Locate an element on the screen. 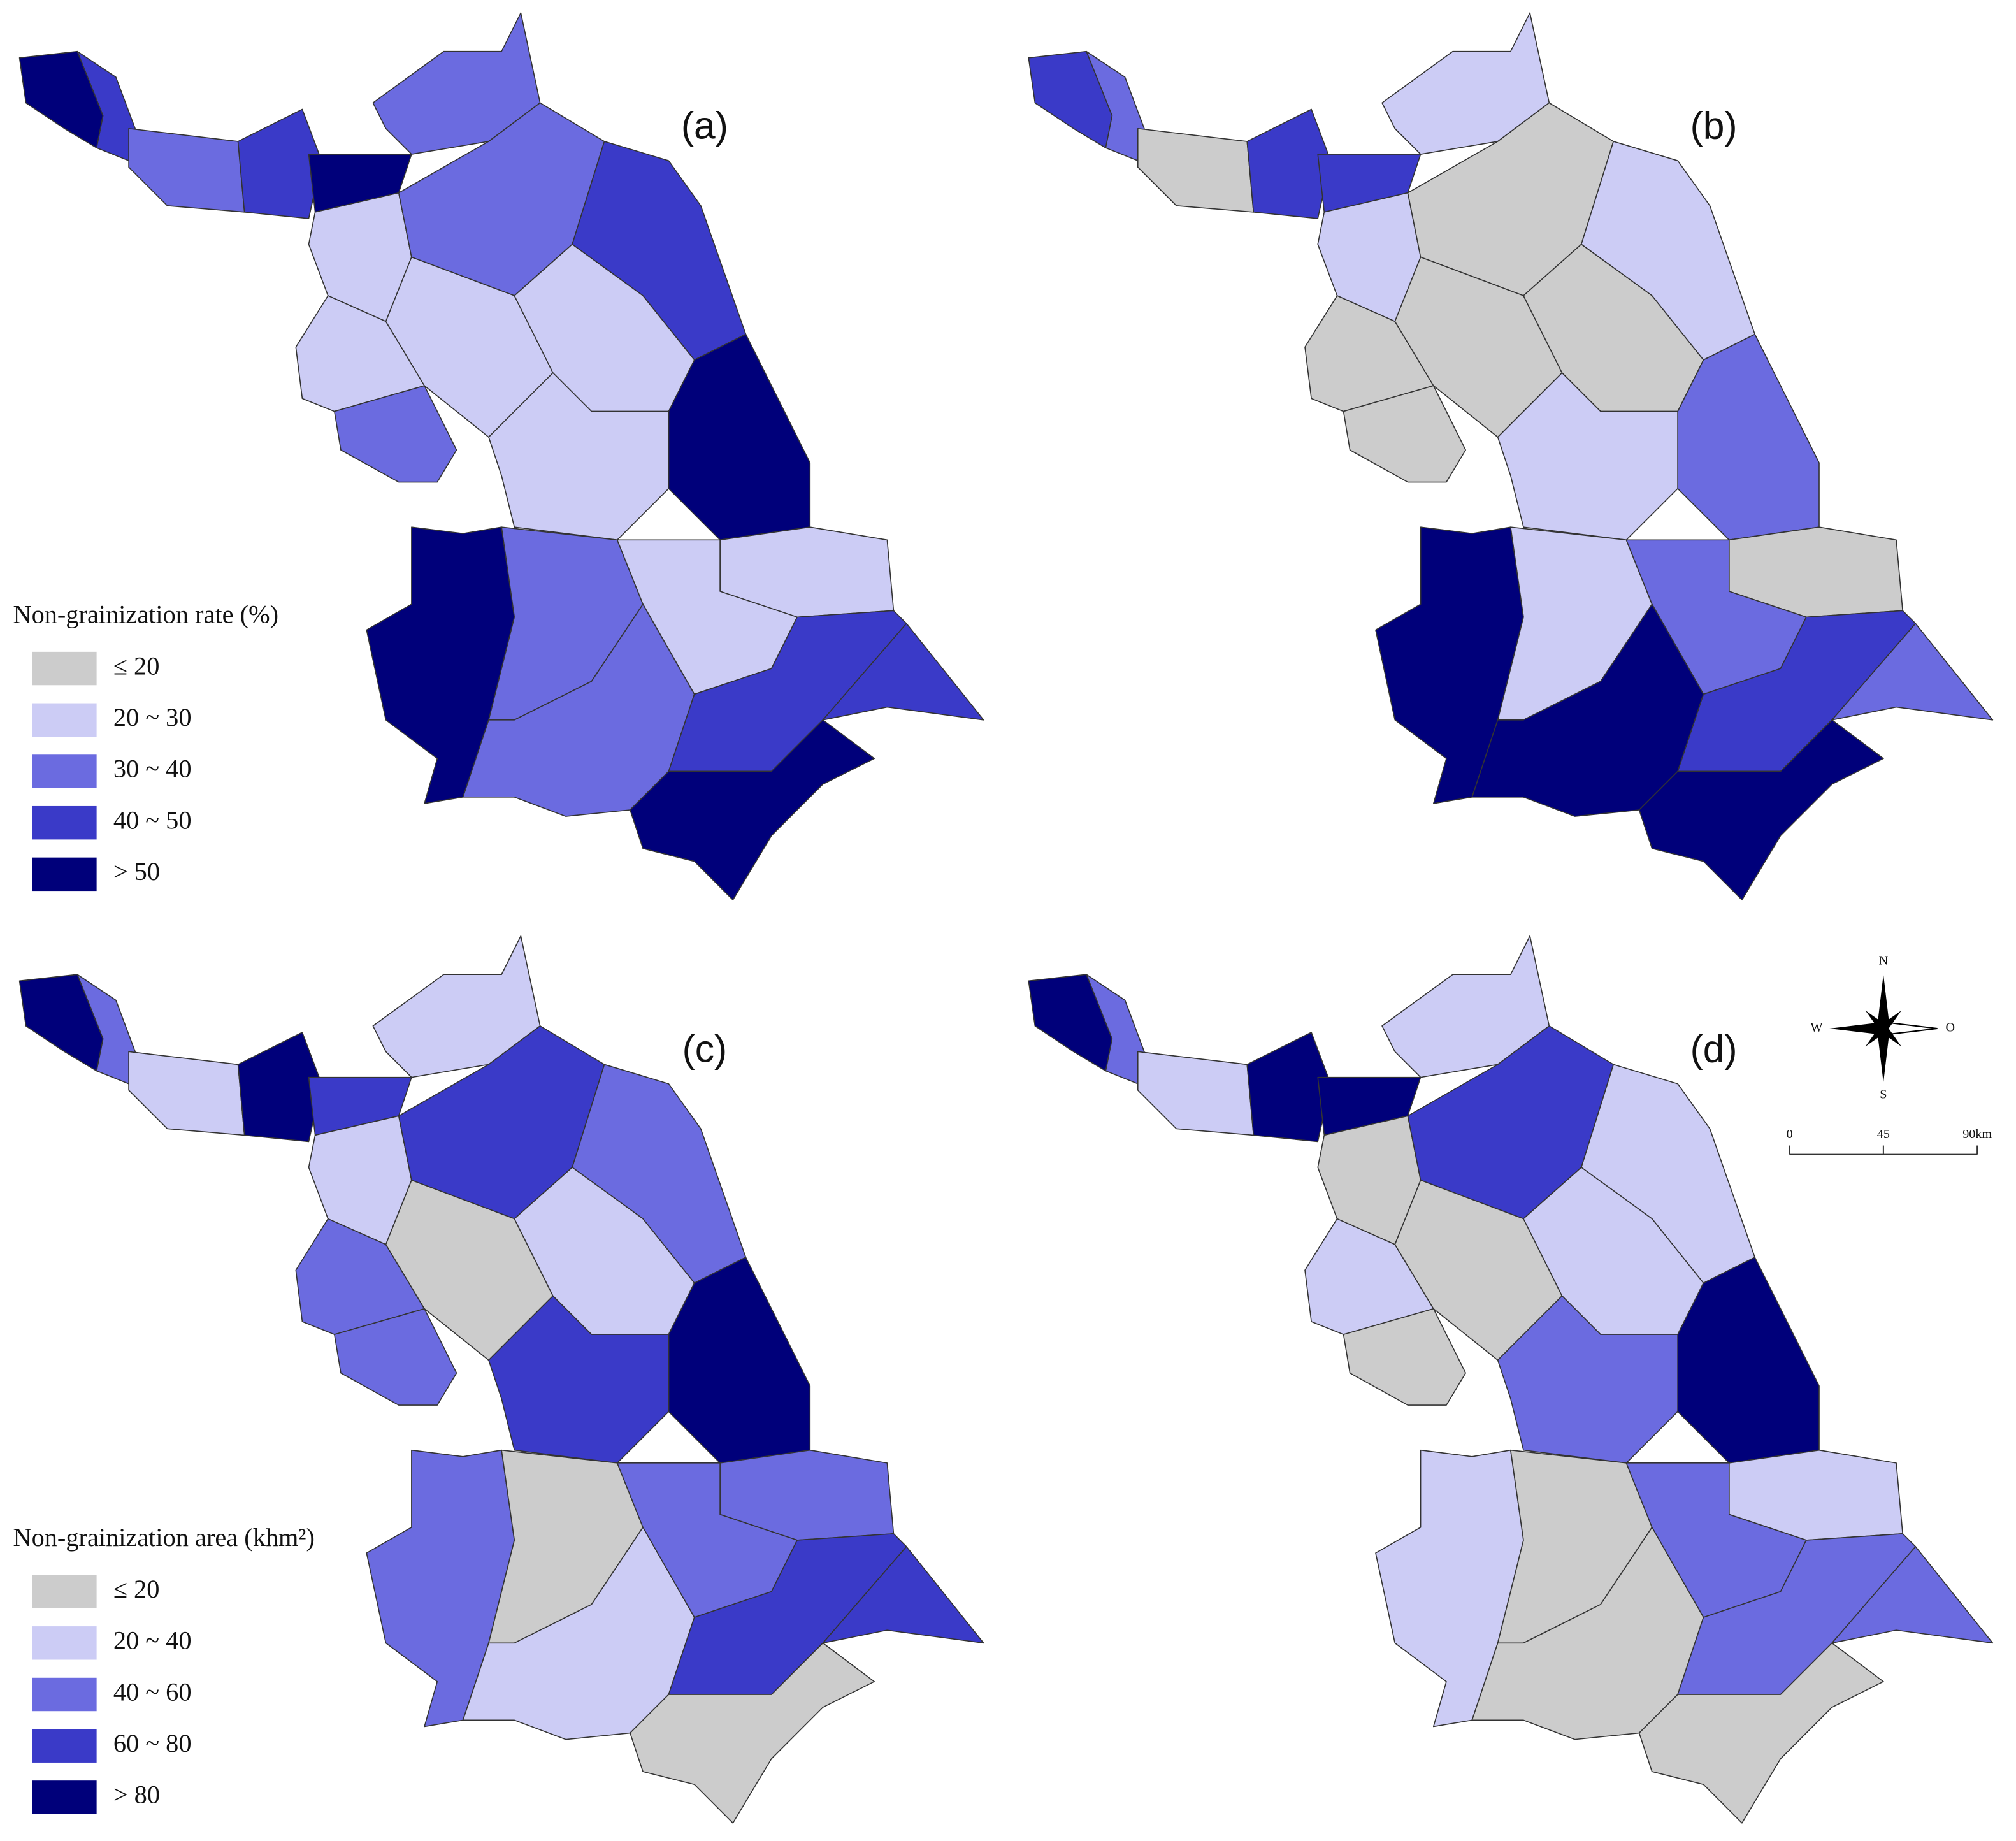  compass: N W O S is located at coordinates (1882, 1028).